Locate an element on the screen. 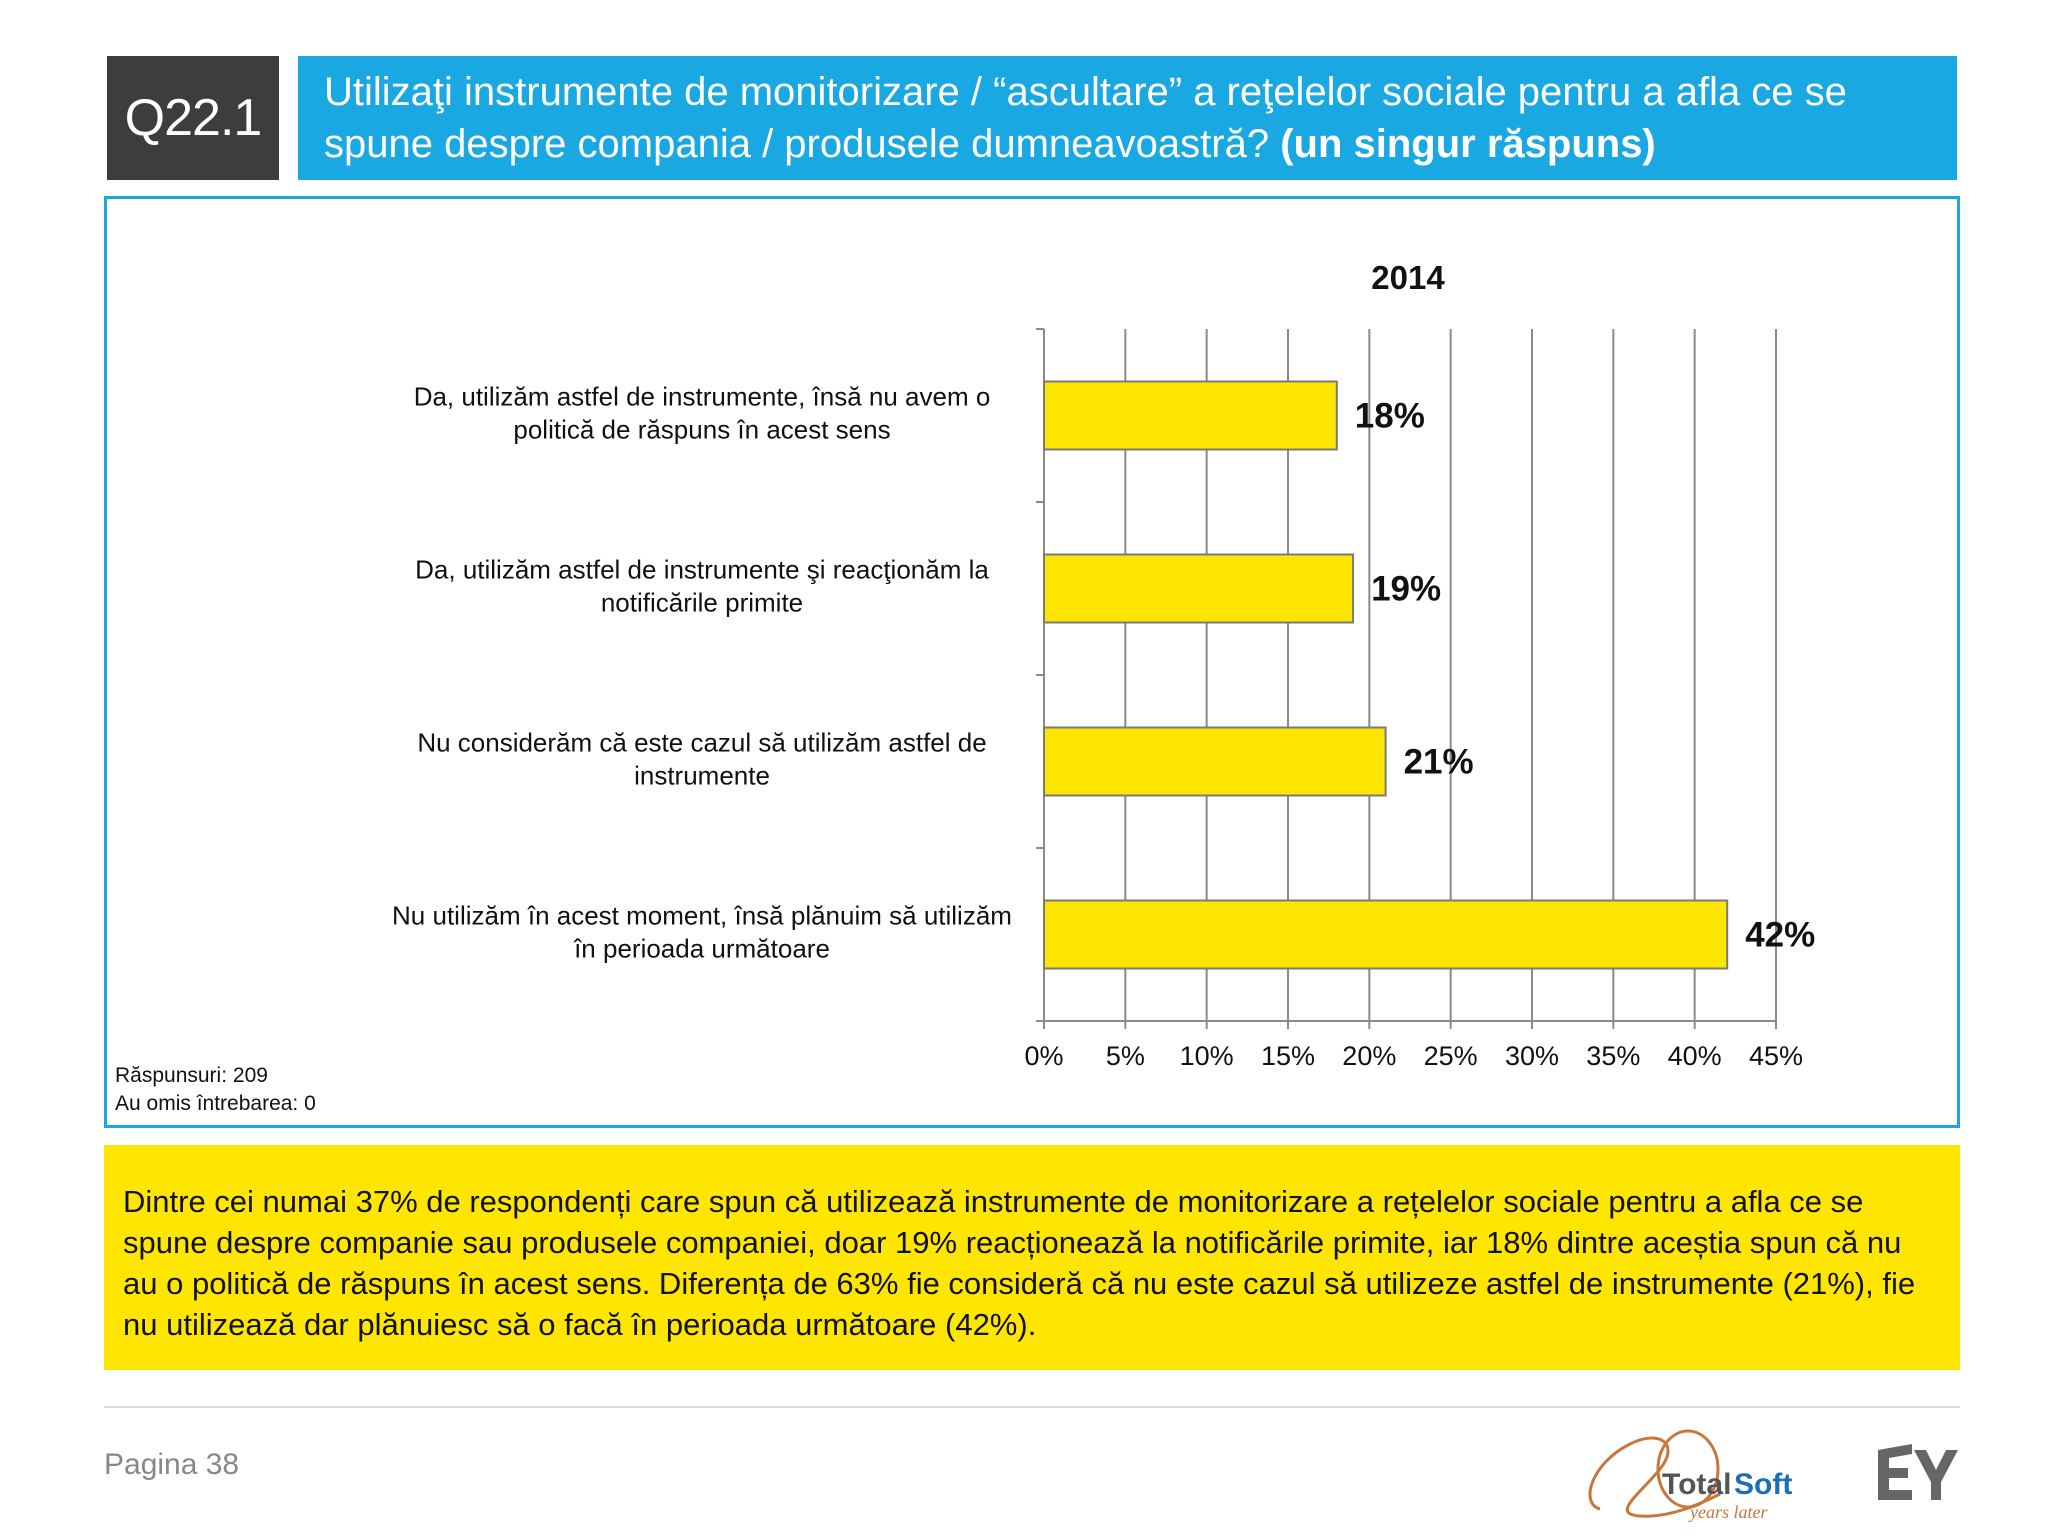  question-note: (un singur răspuns) is located at coordinates (1468, 144).